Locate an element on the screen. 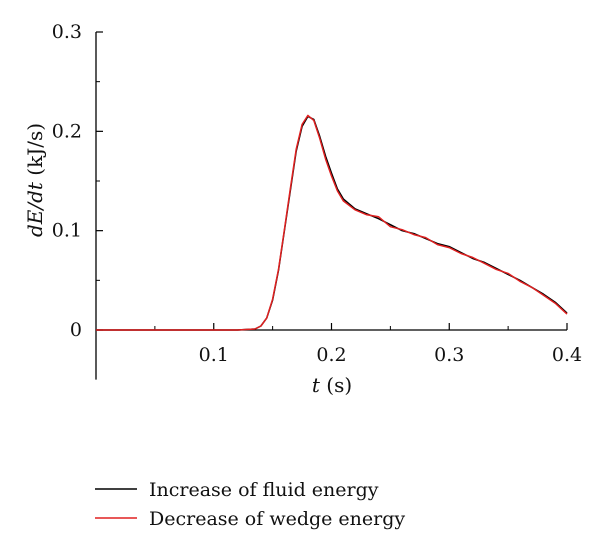 Image resolution: width=600 pixels, height=552 pixels. y-axis-label: dE/dt (kJ/s) is located at coordinates (35, 180).